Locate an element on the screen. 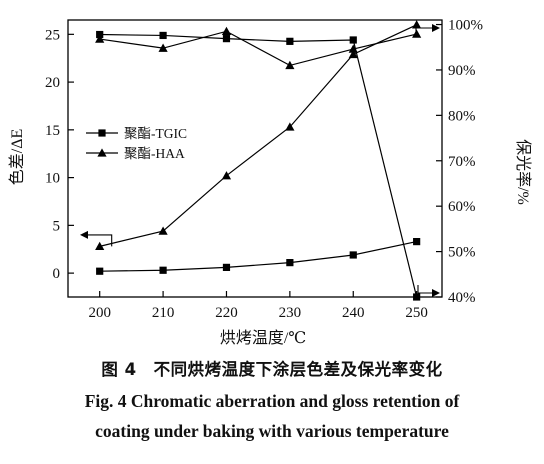  left-axis-arrow is located at coordinates (98, 240).